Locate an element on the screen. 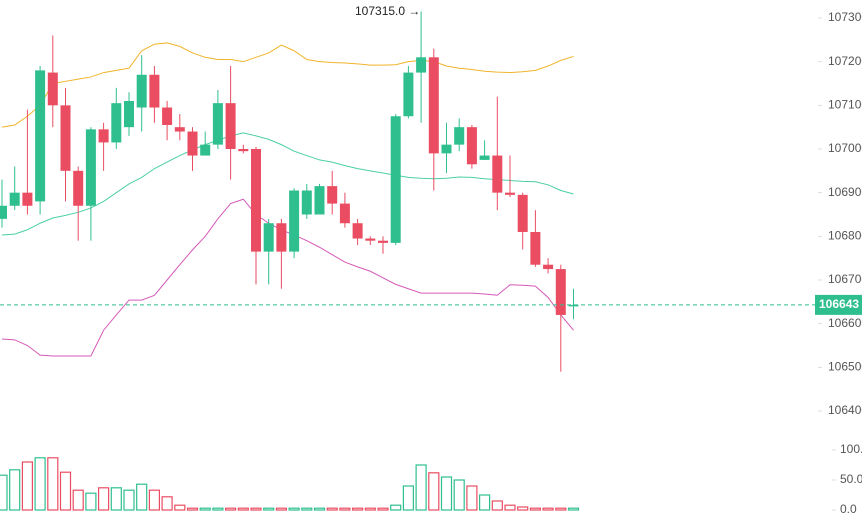 The height and width of the screenshot is (515, 862). current-price-label: 106643 is located at coordinates (839, 304).